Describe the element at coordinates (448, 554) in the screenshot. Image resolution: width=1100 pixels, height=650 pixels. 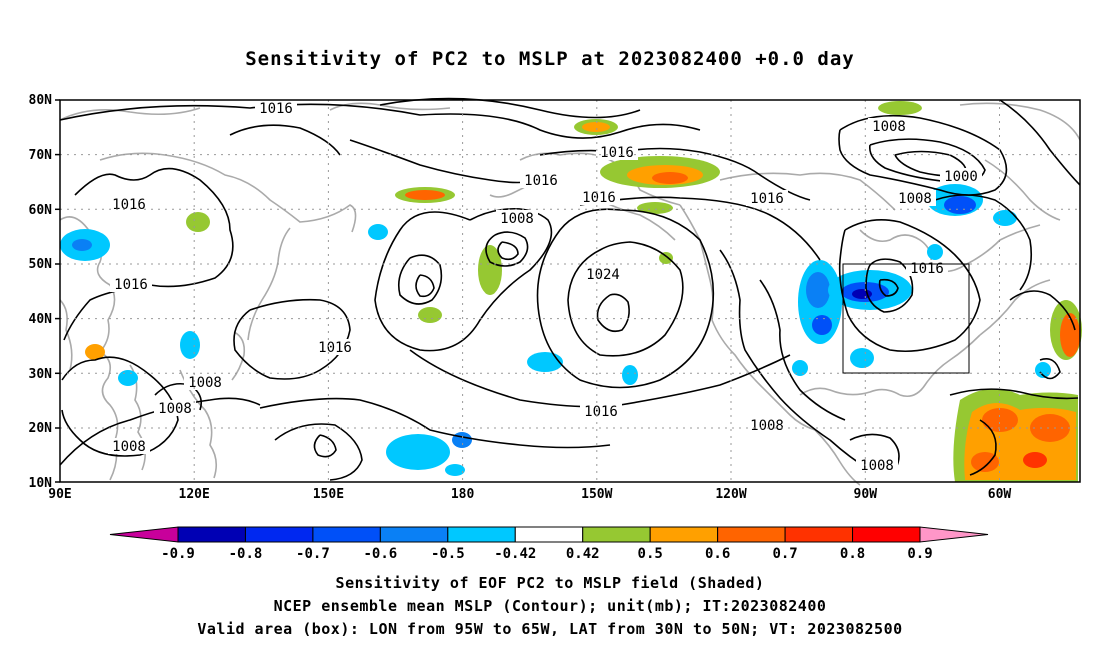
I see `colorbar-label: -0.5` at that location.